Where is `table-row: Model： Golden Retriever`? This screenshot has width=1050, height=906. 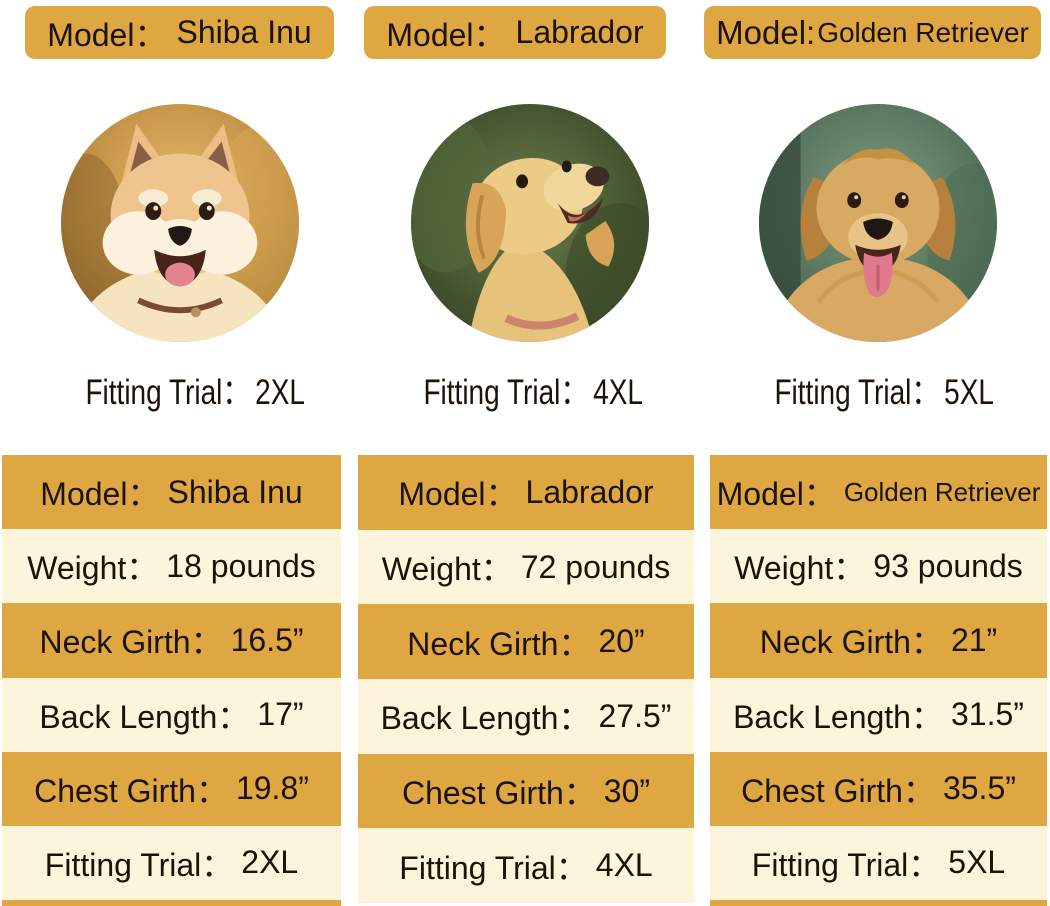 table-row: Model： Golden Retriever is located at coordinates (878, 492).